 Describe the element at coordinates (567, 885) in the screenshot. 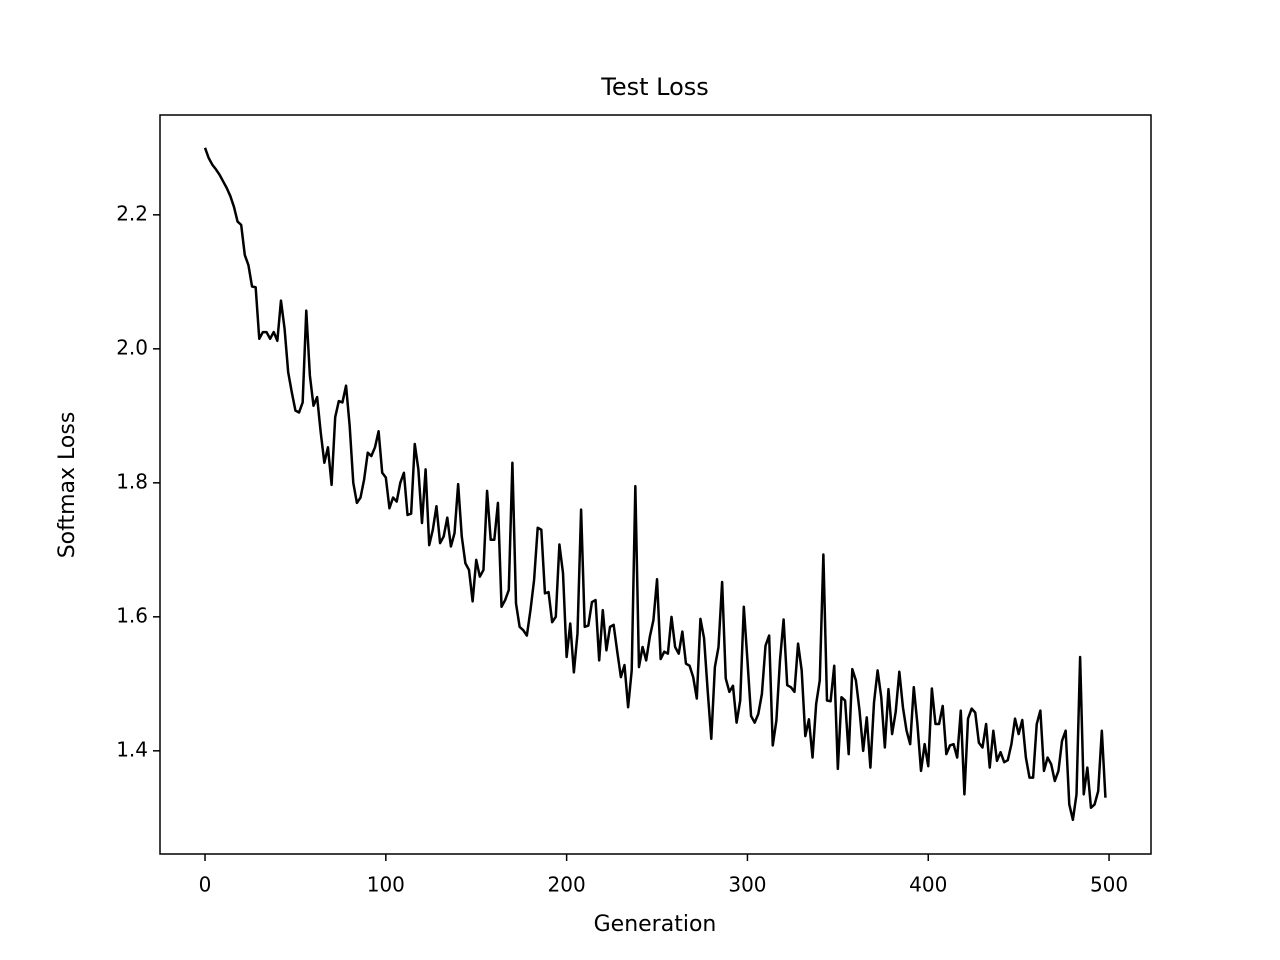

I see `x-tick-label: 200` at that location.